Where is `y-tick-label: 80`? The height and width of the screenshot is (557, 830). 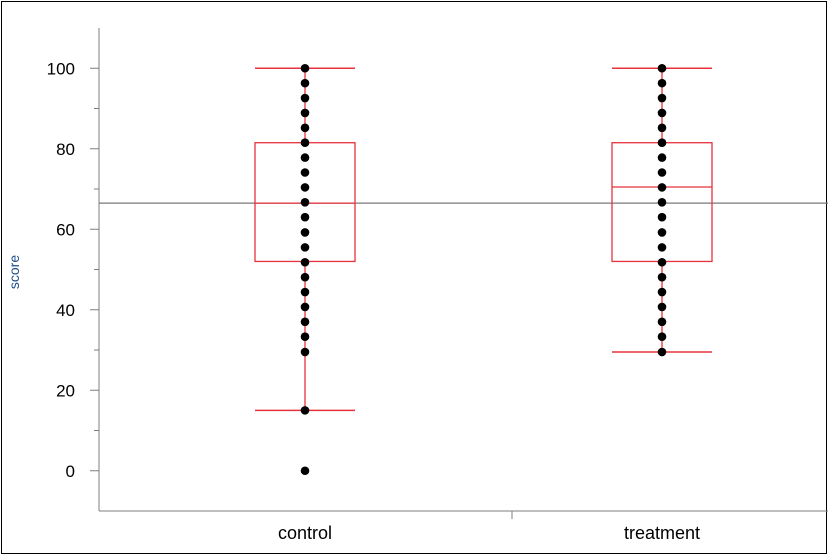
y-tick-label: 80 is located at coordinates (65, 149).